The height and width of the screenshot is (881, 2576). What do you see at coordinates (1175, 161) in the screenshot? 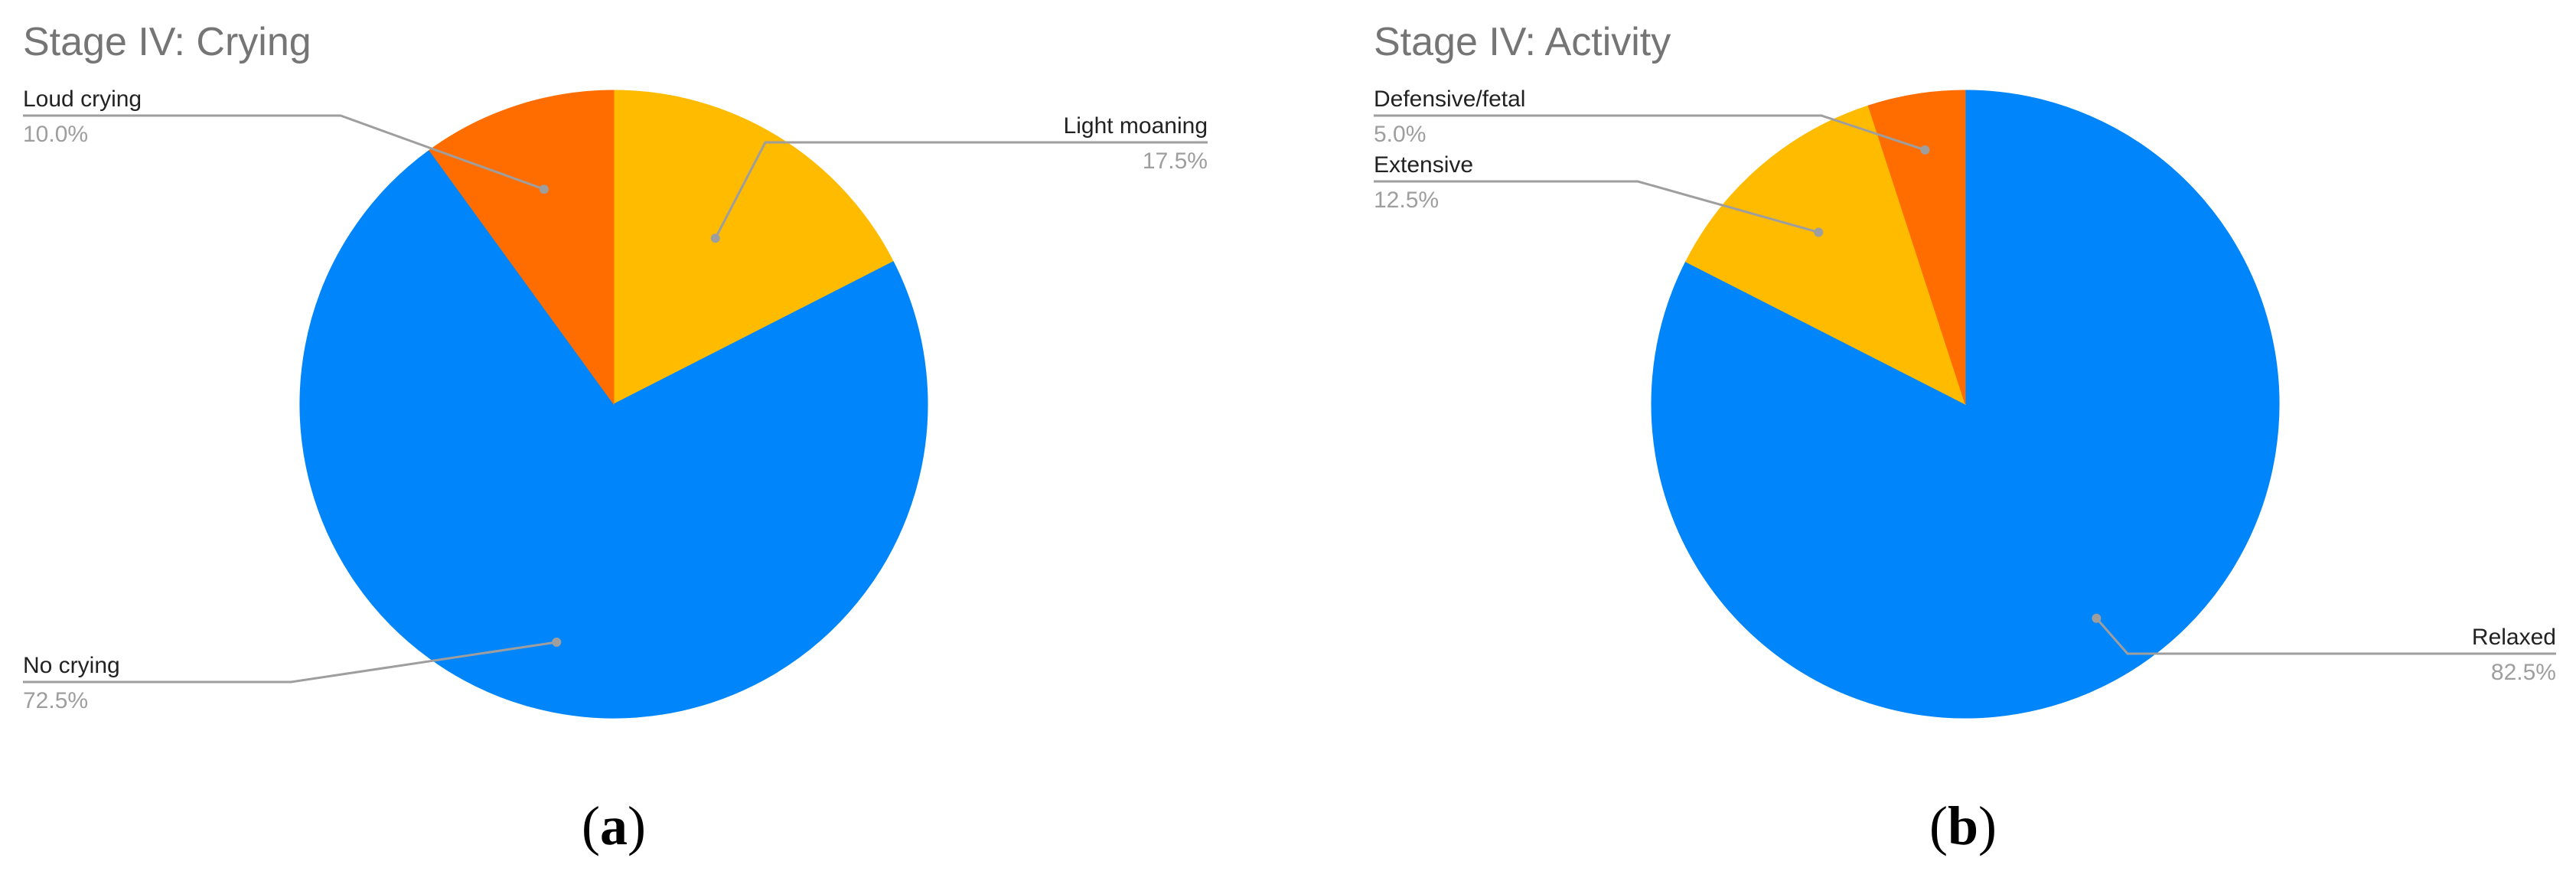
I see `slice-percent-light-moaning: 17.5%` at bounding box center [1175, 161].